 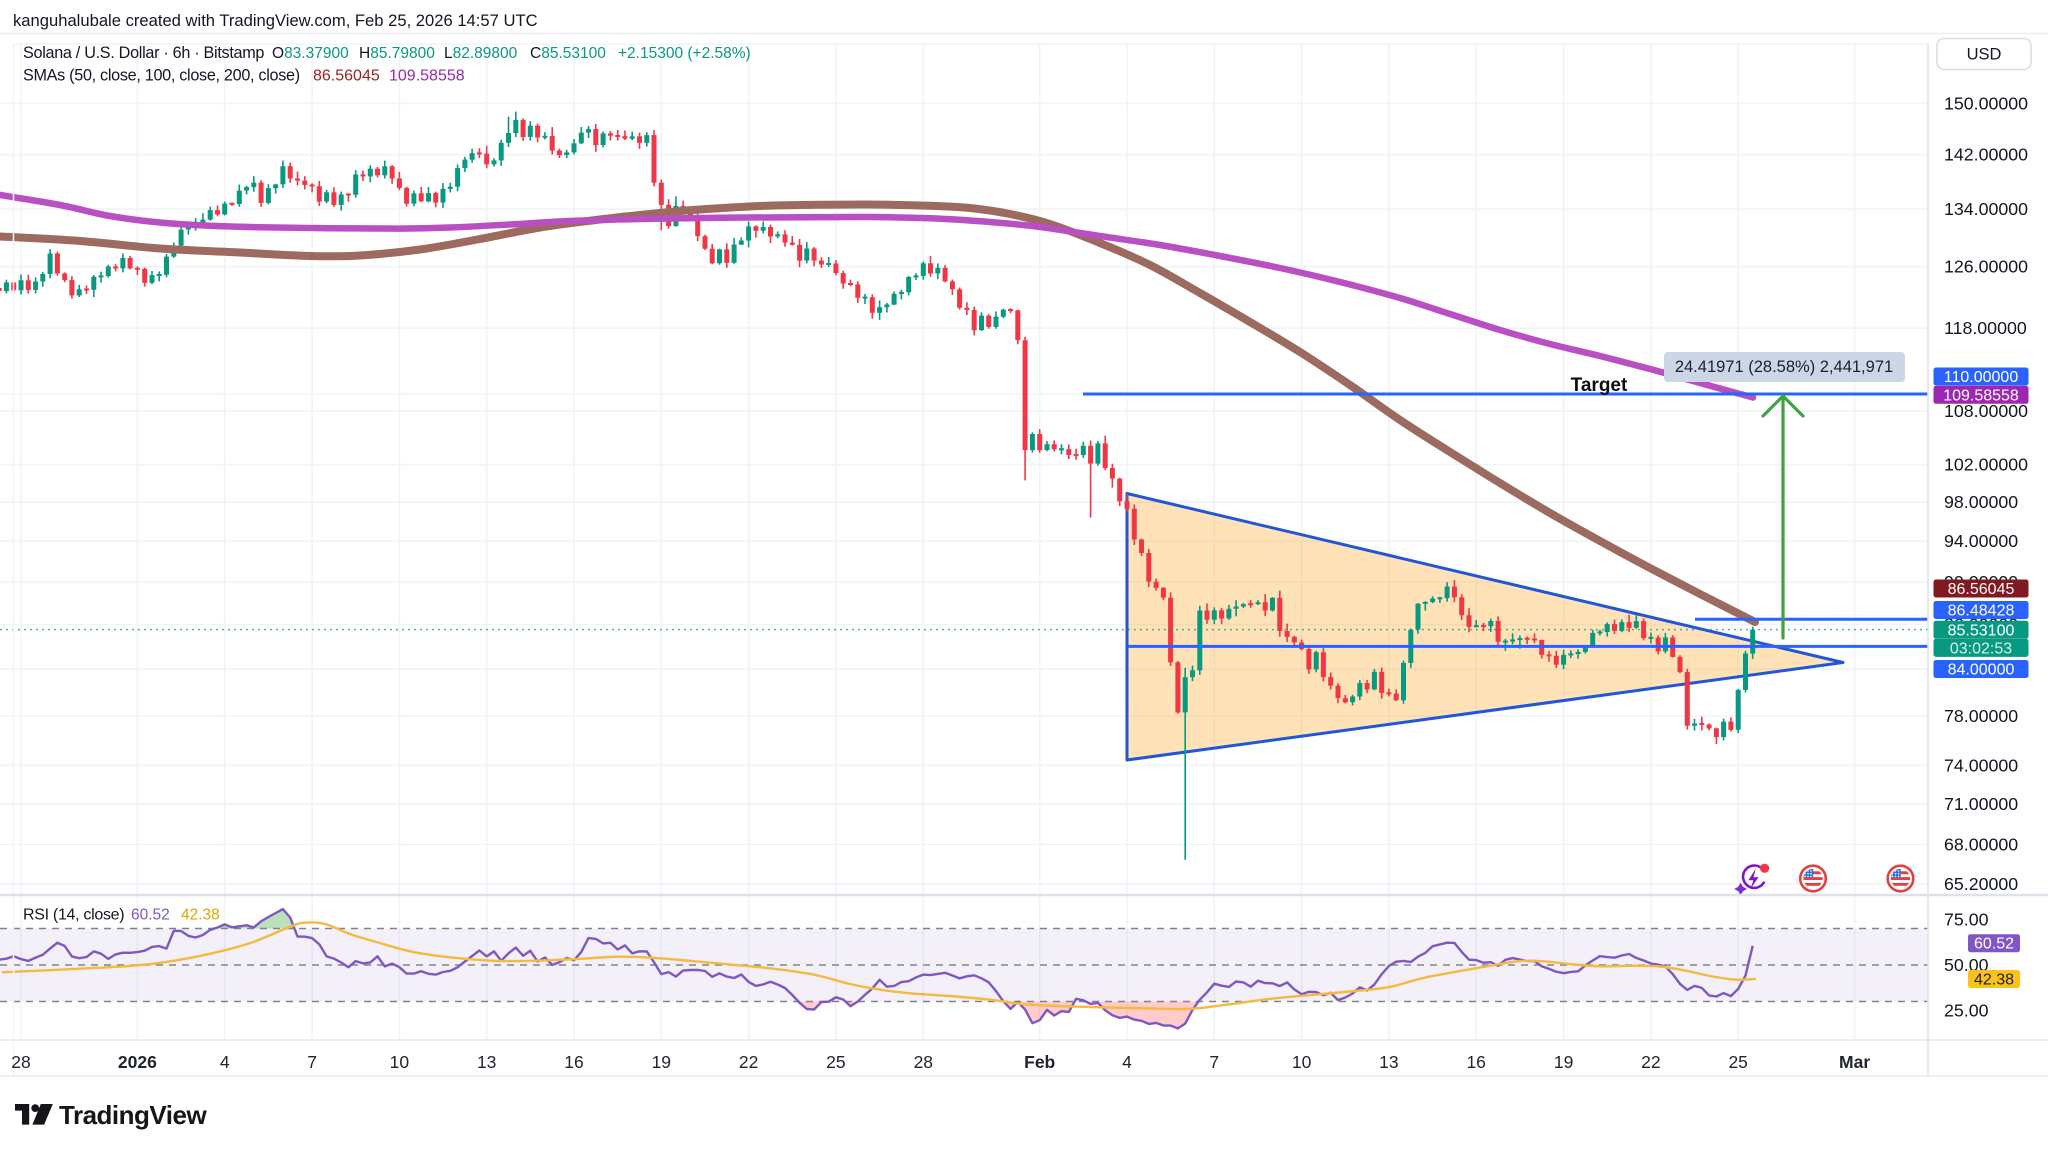 I want to click on svg-text: H85.79800, so click(x=397, y=53).